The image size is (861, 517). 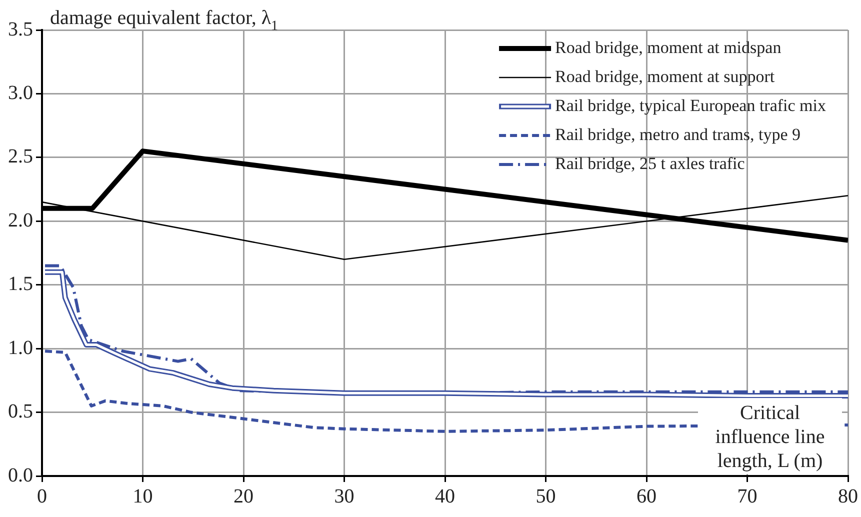 I want to click on legend-label: Road bridge, moment at midspan, so click(x=668, y=47).